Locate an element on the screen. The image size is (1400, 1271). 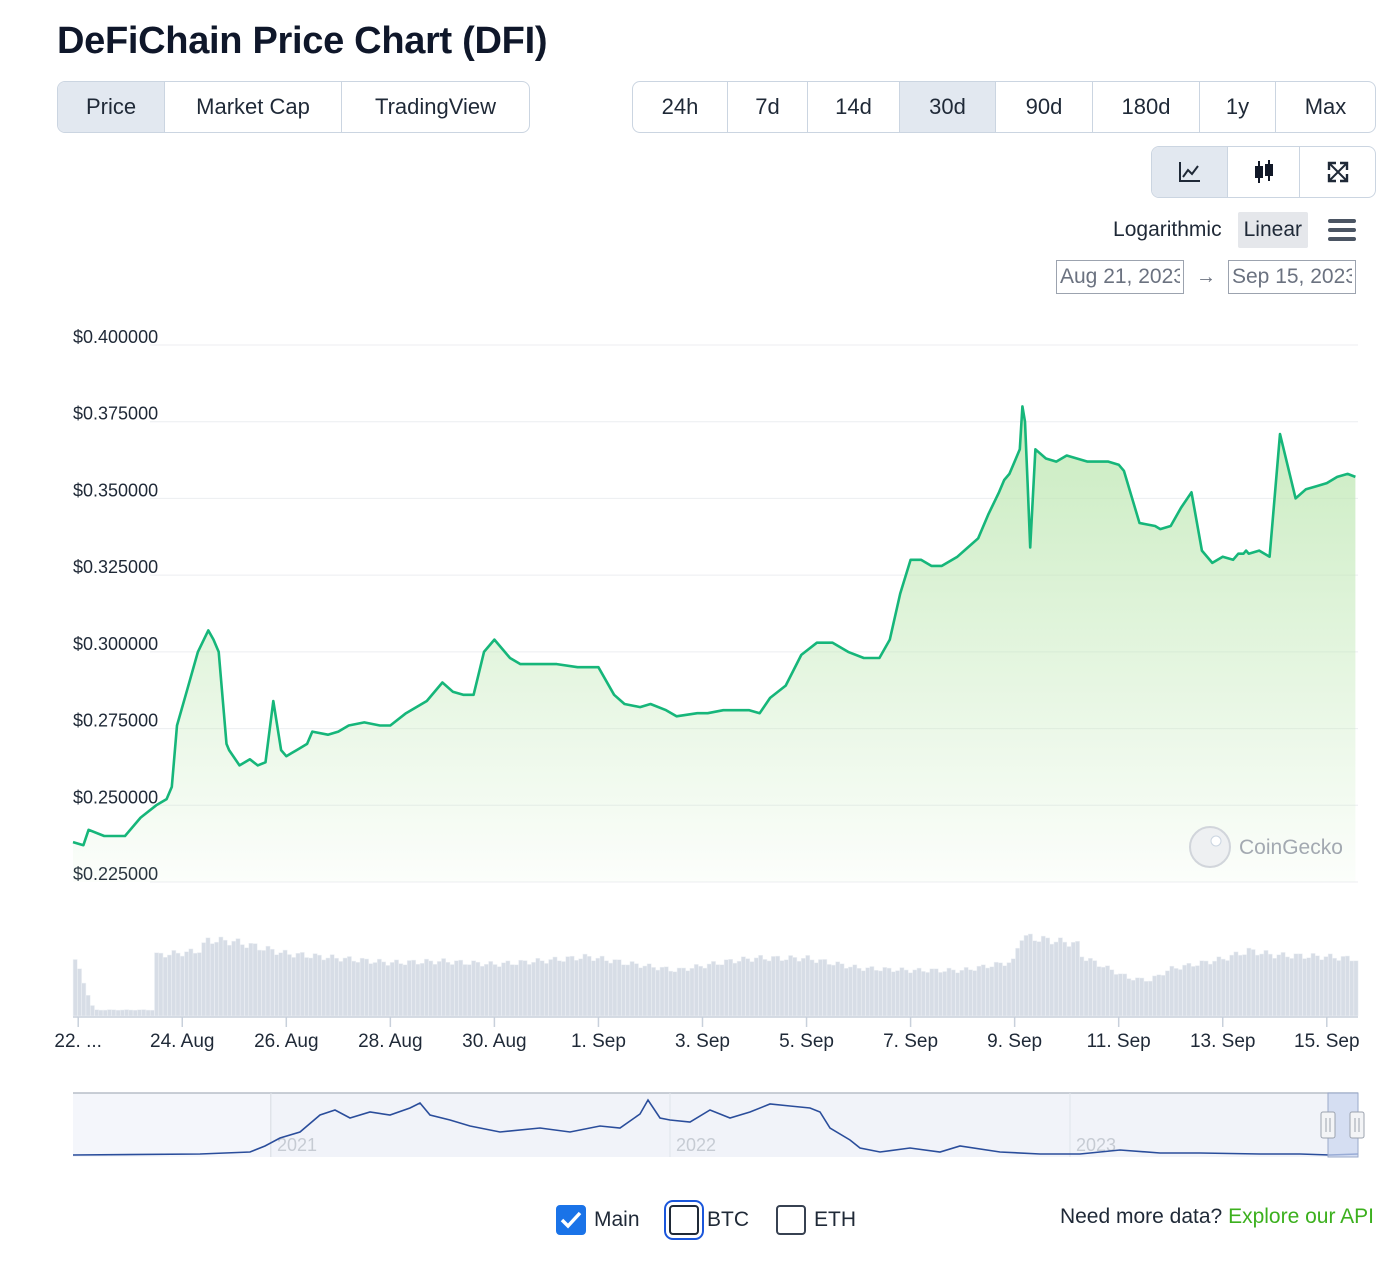
y-tick-label: $0.375000 is located at coordinates (115, 414).